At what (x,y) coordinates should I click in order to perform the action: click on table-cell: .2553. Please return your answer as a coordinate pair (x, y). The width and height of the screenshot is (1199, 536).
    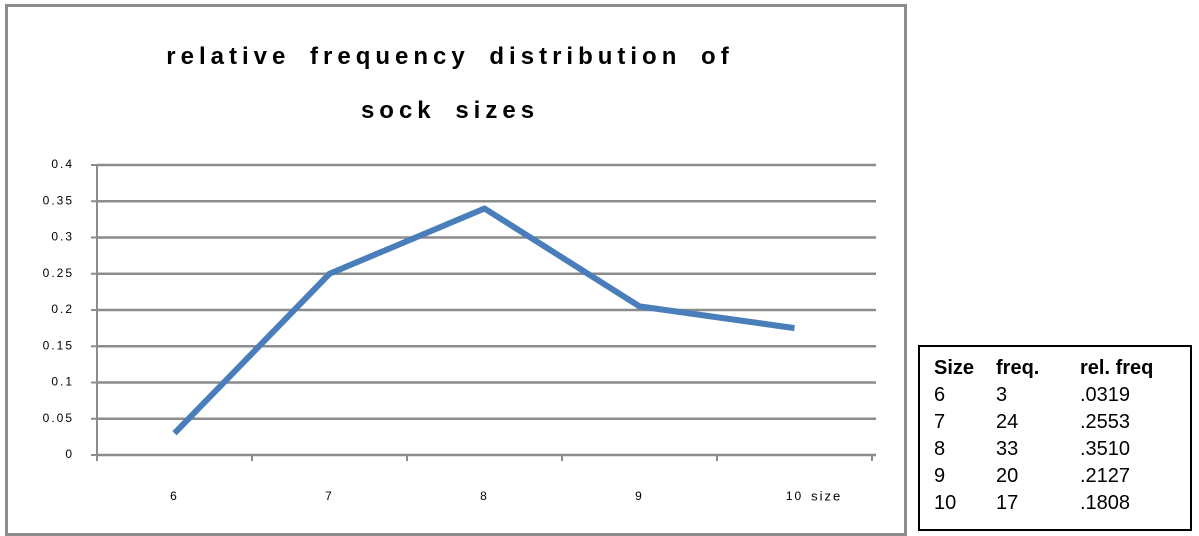
    Looking at the image, I should click on (1105, 422).